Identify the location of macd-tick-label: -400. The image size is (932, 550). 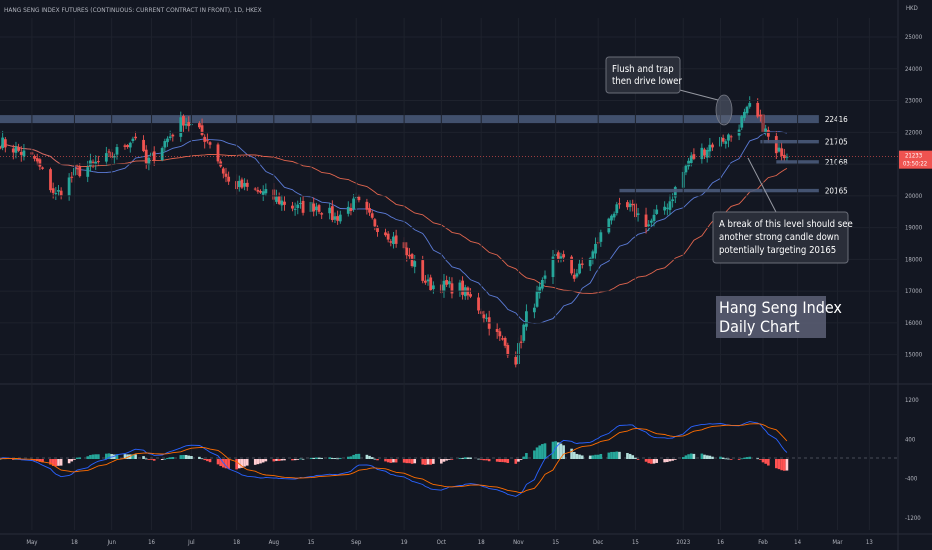
(911, 479).